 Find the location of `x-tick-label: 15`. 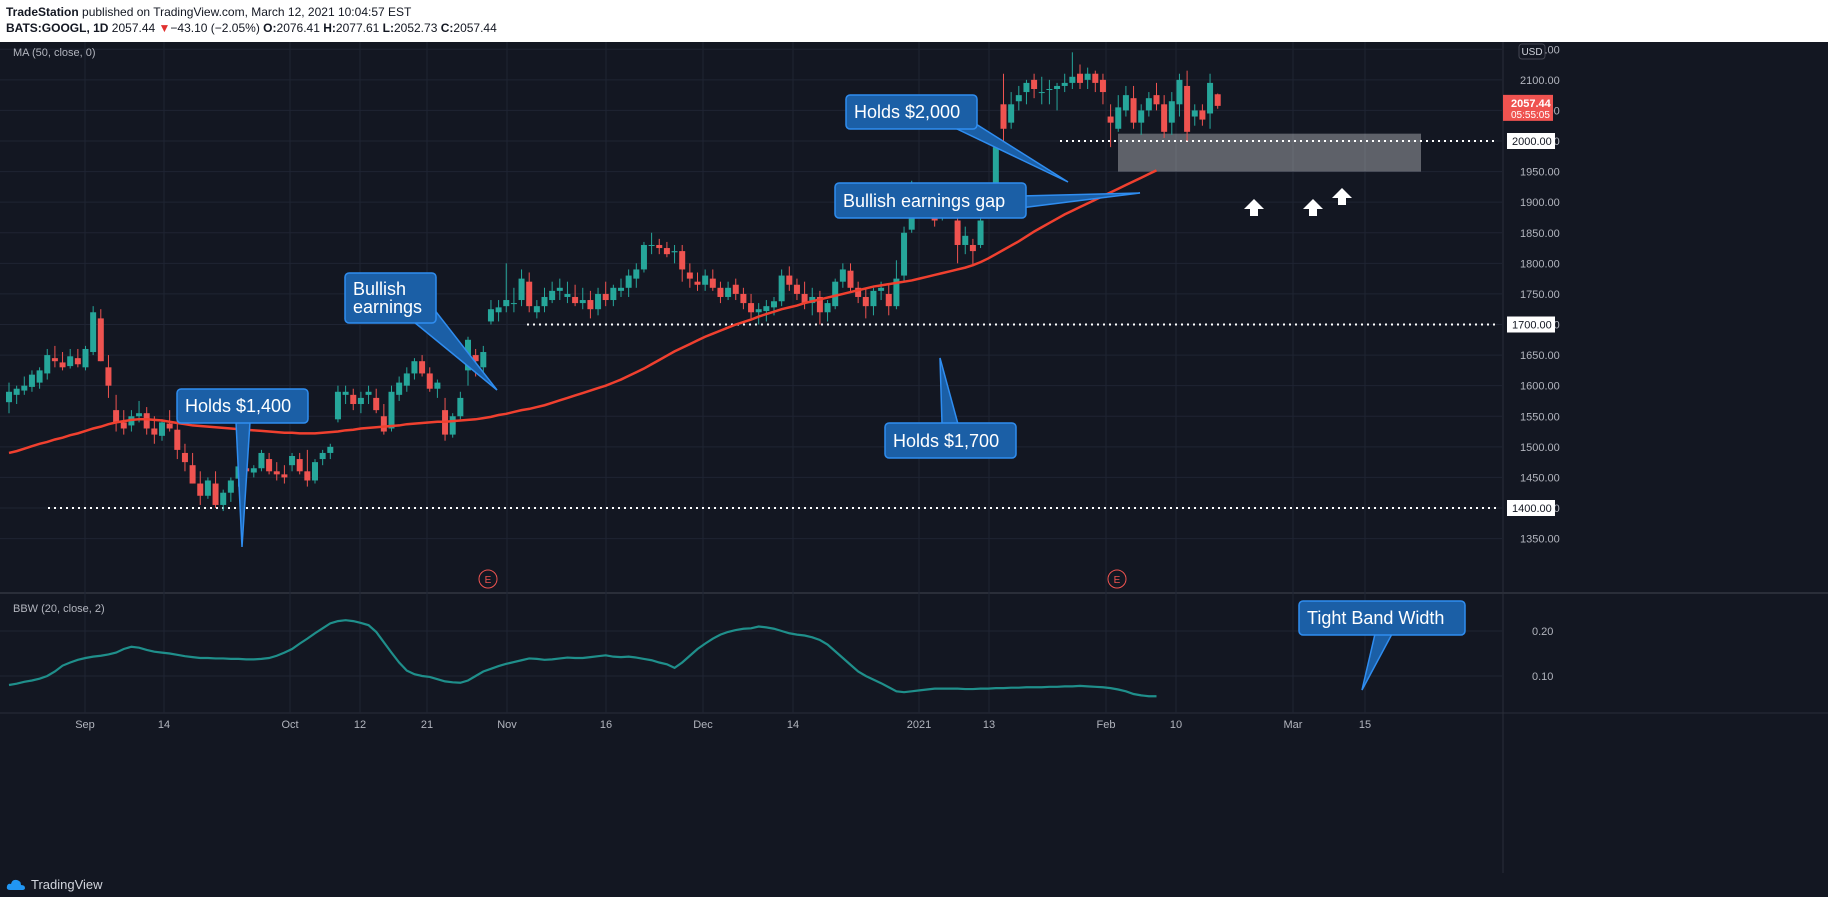

x-tick-label: 15 is located at coordinates (1365, 725).